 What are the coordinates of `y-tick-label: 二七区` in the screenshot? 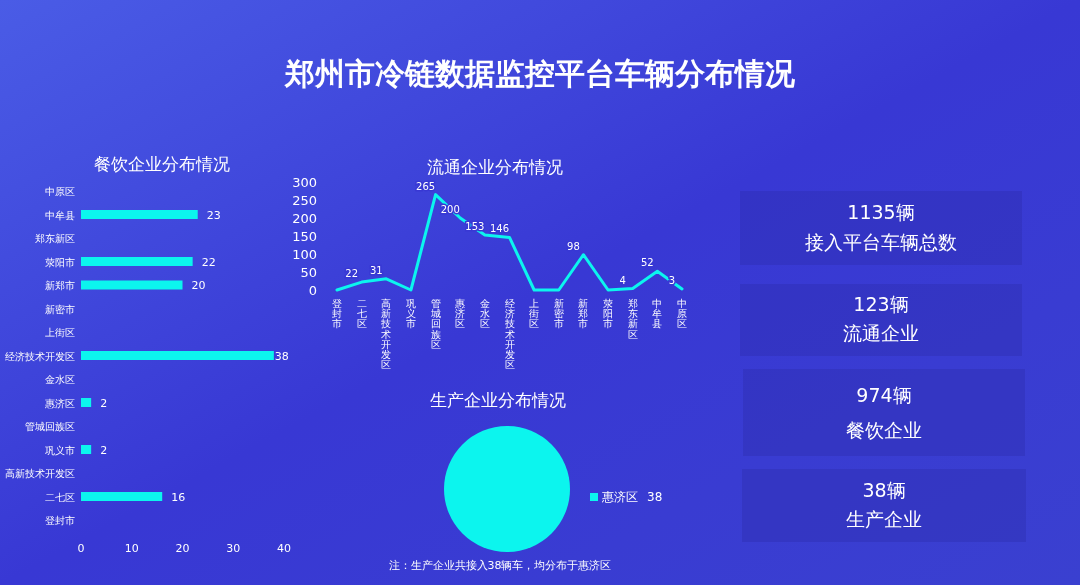 It's located at (60, 497).